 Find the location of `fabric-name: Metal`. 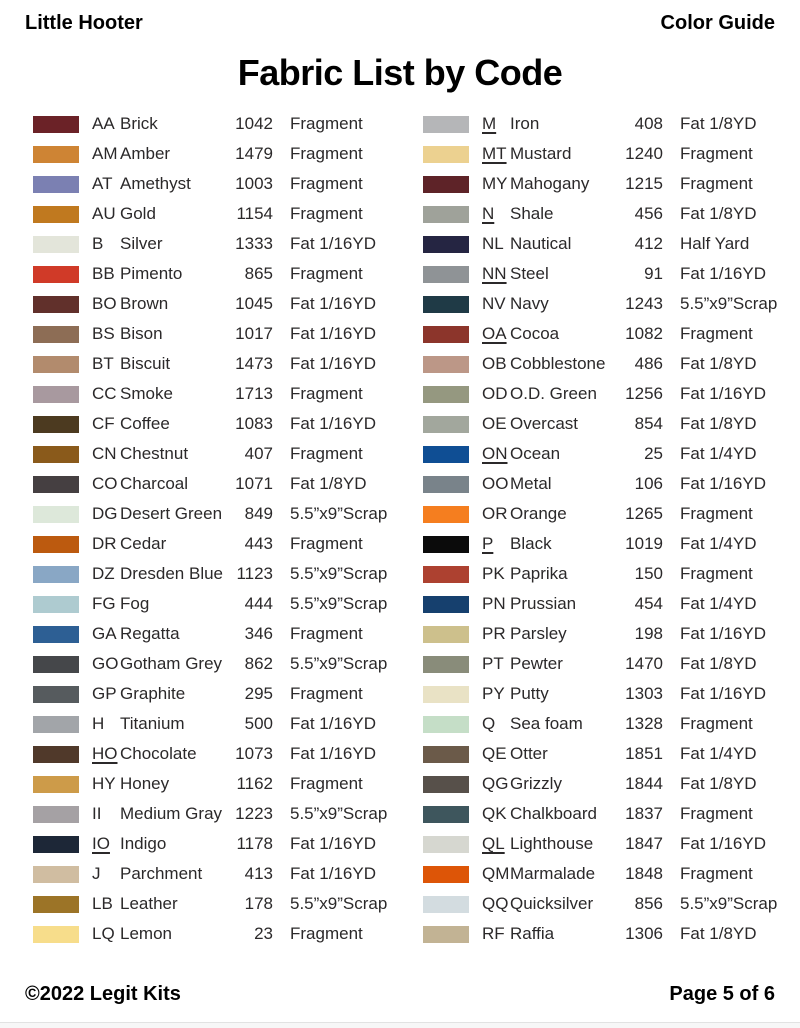

fabric-name: Metal is located at coordinates (531, 483).